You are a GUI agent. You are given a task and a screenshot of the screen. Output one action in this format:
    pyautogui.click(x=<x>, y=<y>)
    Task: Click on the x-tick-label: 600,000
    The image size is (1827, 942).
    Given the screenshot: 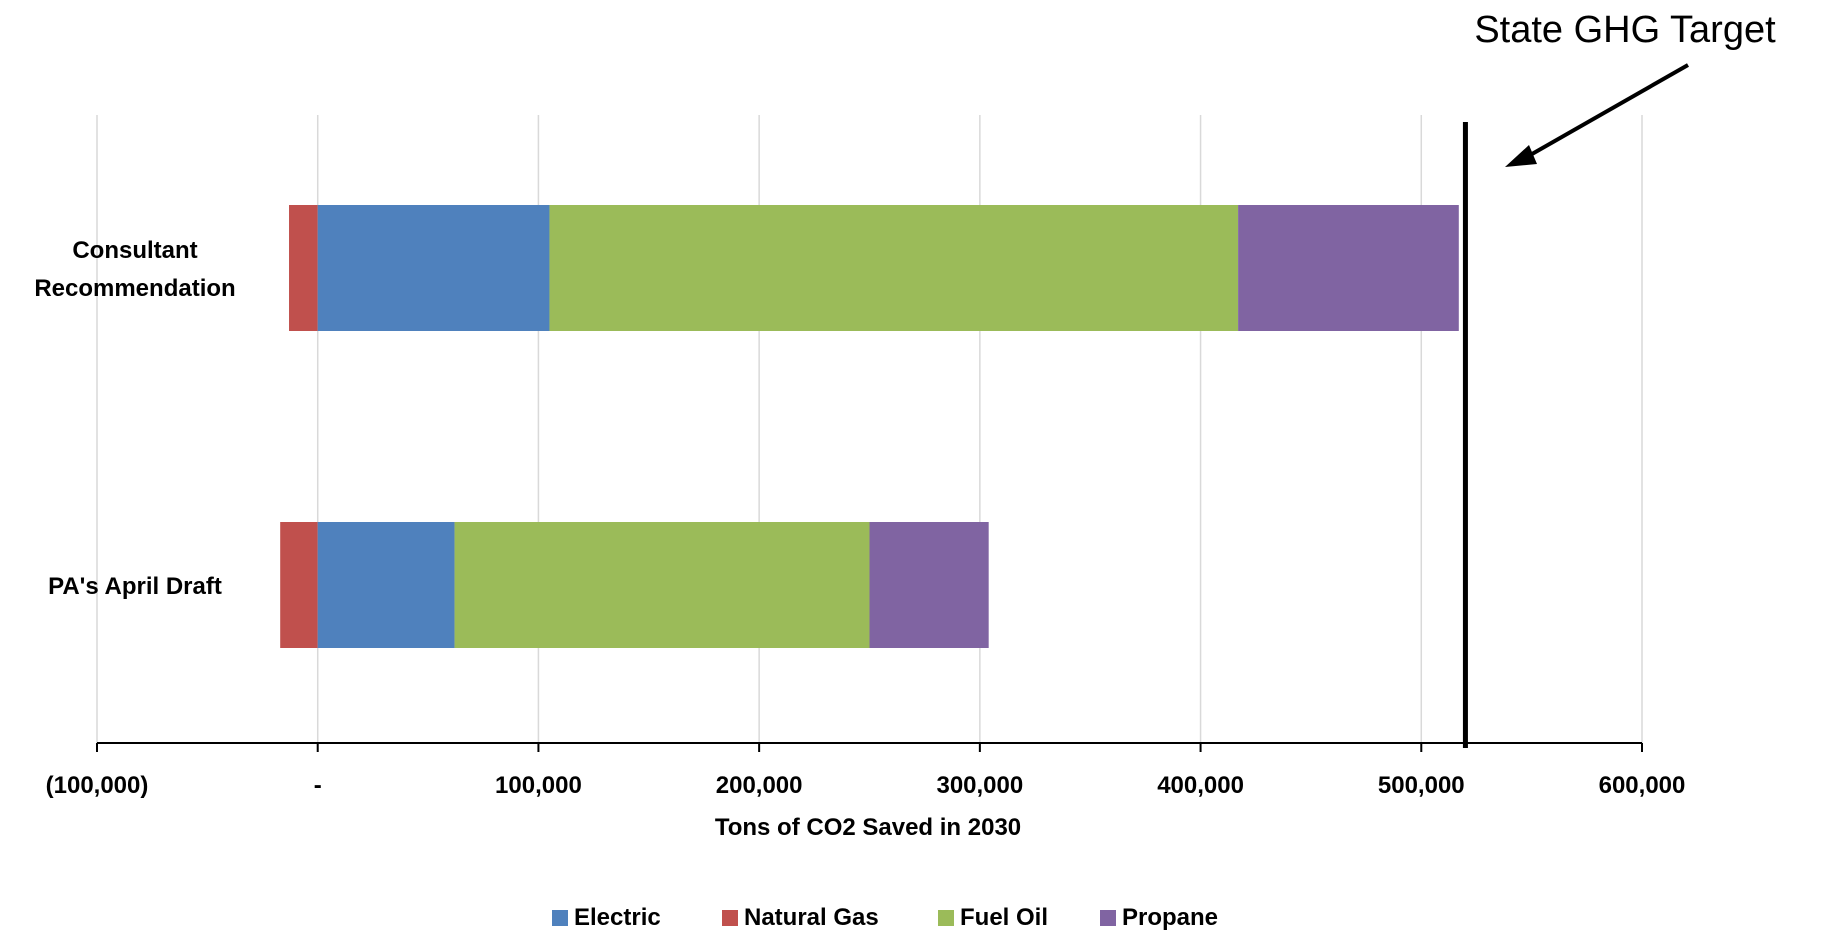 What is the action you would take?
    pyautogui.click(x=1642, y=785)
    